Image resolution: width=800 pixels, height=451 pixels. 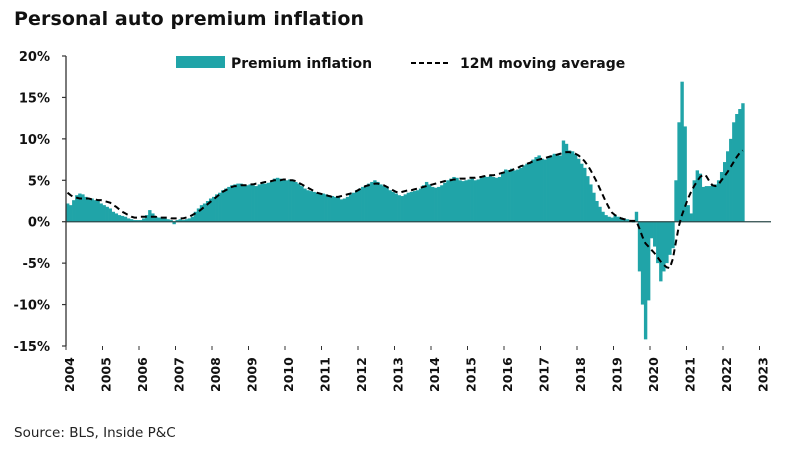 I want to click on x-tick-label: 2022, so click(x=726, y=374).